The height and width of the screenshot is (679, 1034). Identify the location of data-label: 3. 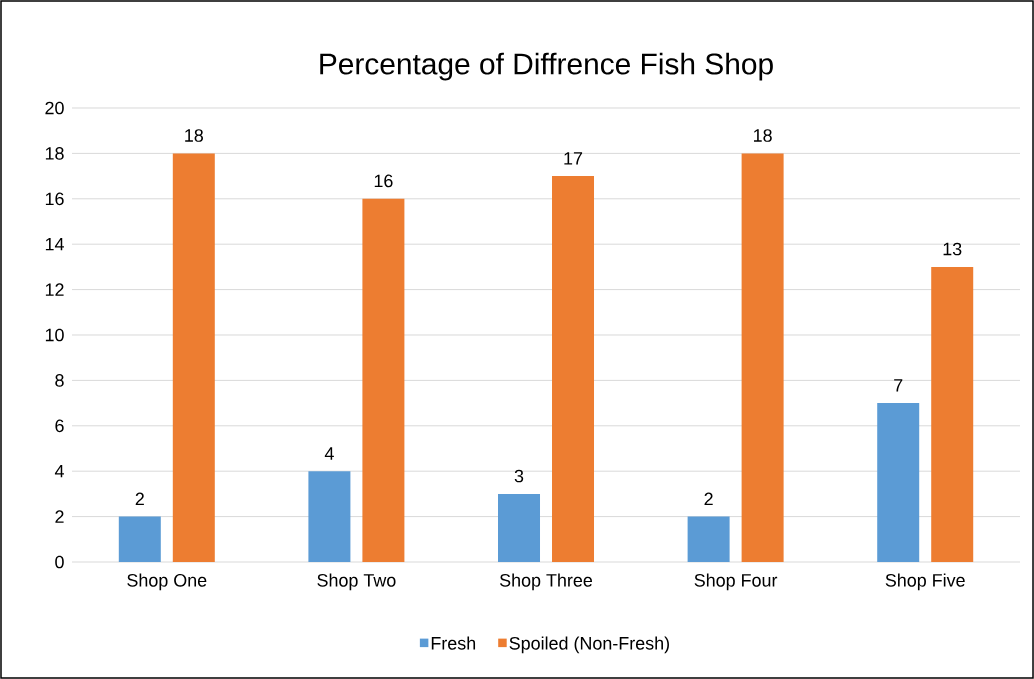
(519, 476).